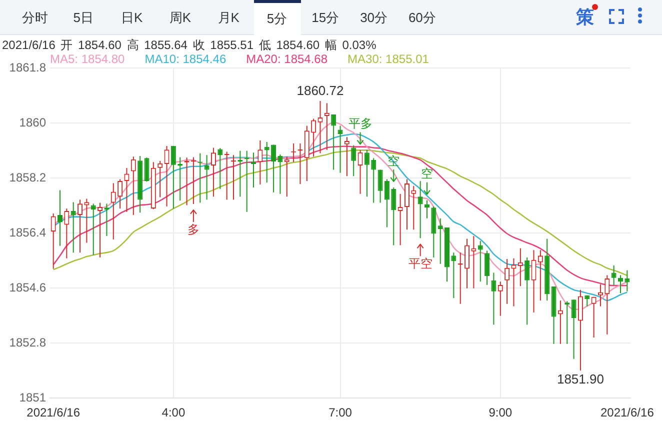 The image size is (662, 421). Describe the element at coordinates (27, 287) in the screenshot. I see `y-tick-label: 1854.6` at that location.